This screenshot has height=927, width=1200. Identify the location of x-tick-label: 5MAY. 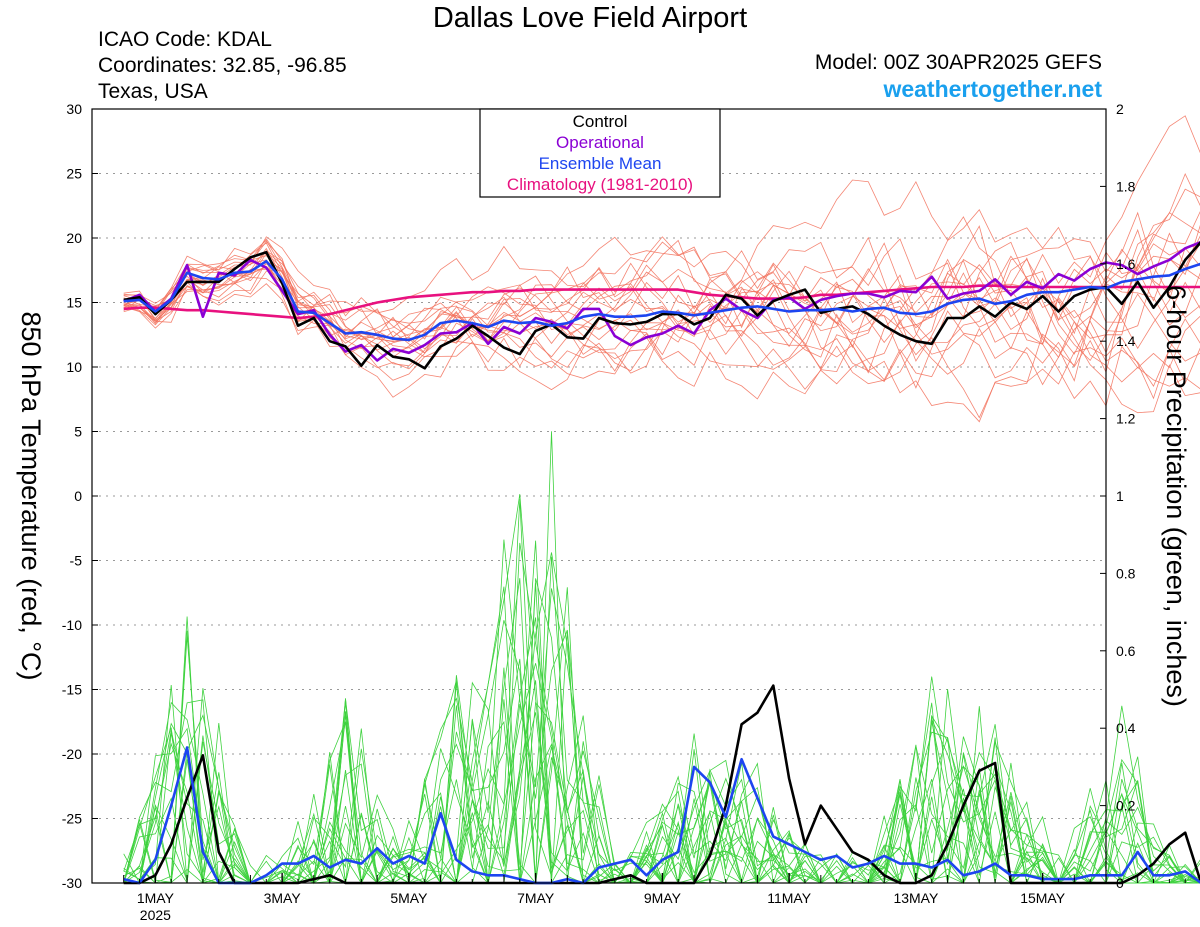
(409, 898).